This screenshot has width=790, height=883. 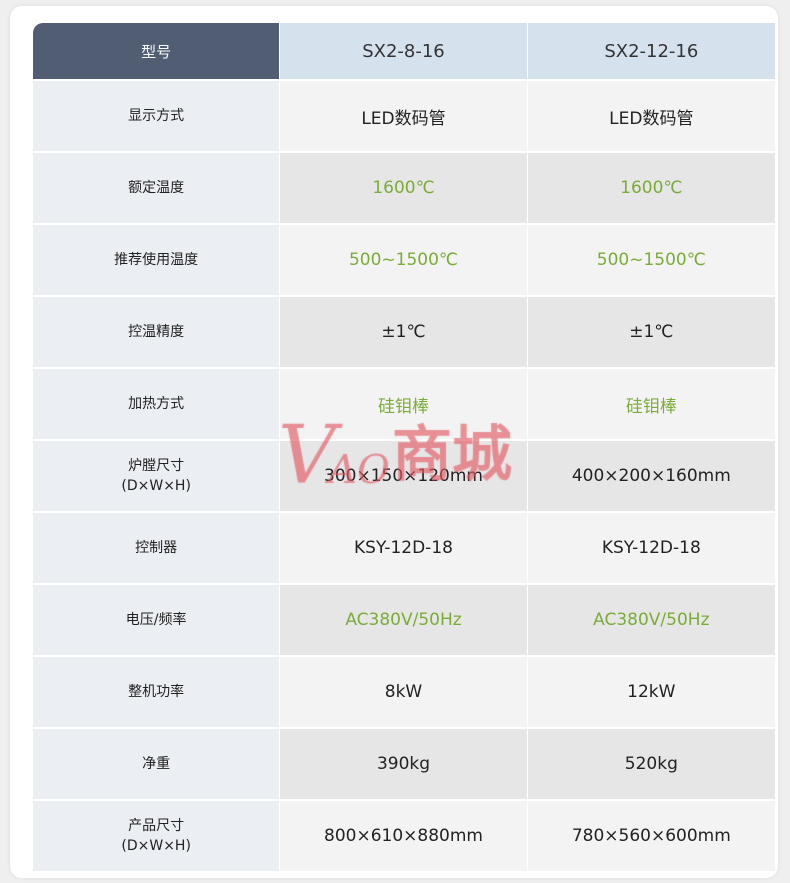 I want to click on table-row: 炉膛尺寸 (D×W×H) 300×150×120mm 400×200×160mm, so click(x=404, y=477).